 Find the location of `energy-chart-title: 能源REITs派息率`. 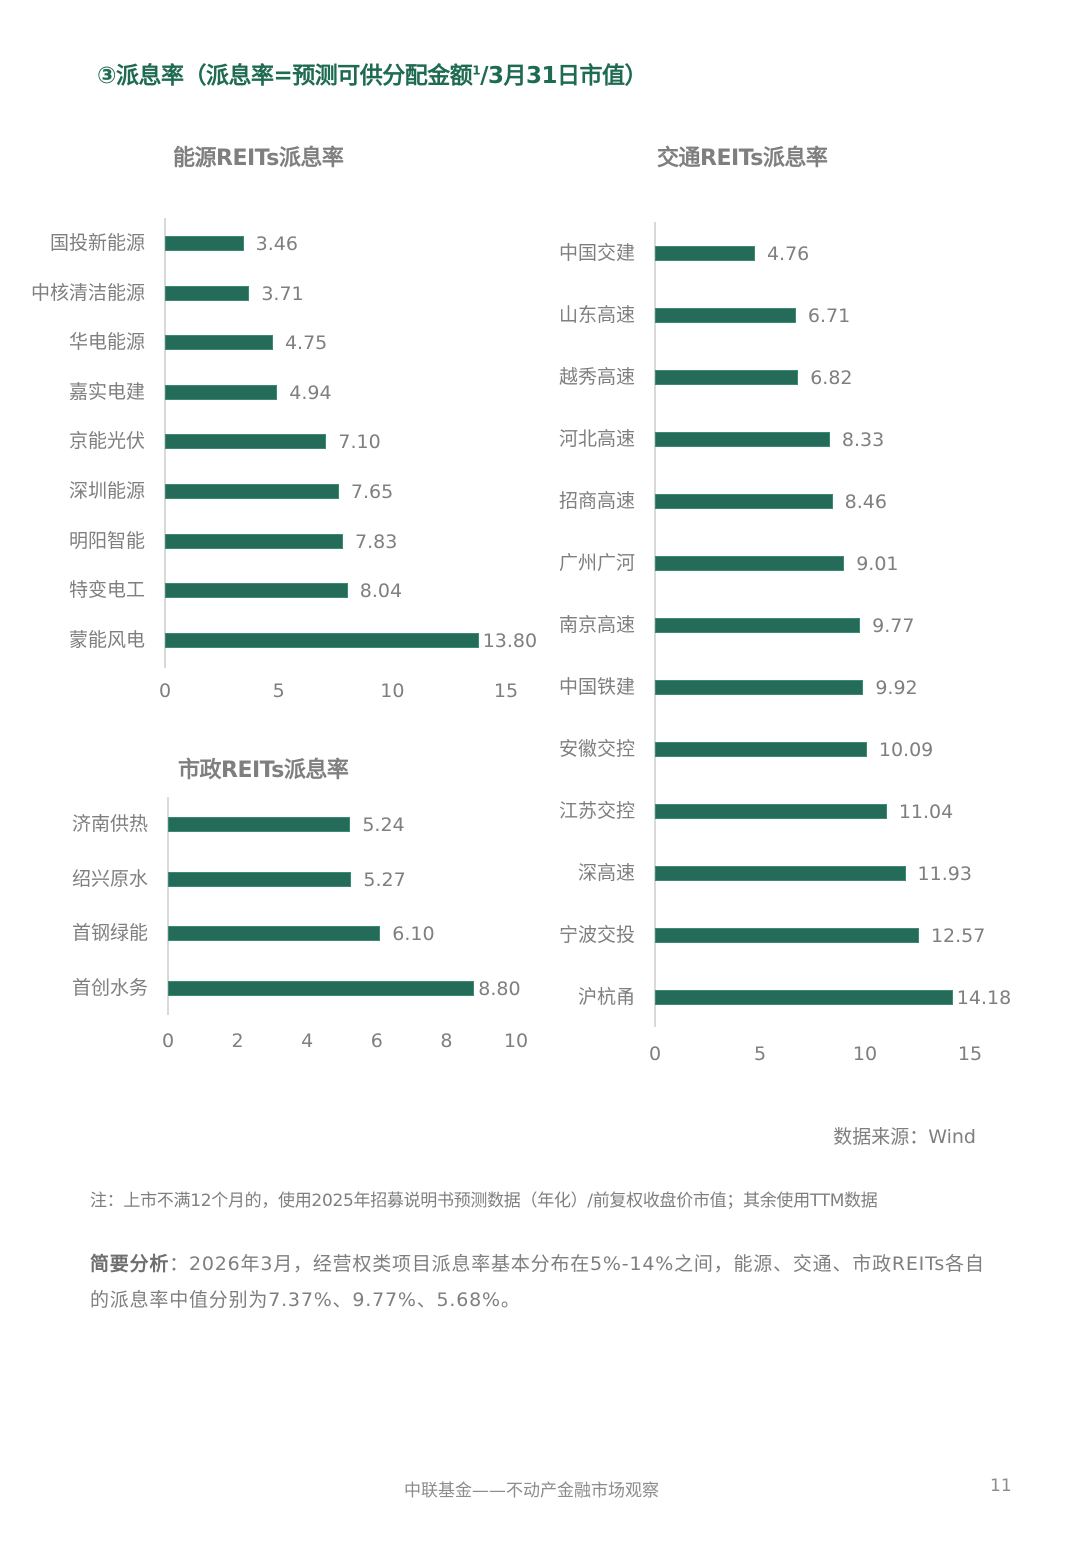

energy-chart-title: 能源REITs派息率 is located at coordinates (258, 158).